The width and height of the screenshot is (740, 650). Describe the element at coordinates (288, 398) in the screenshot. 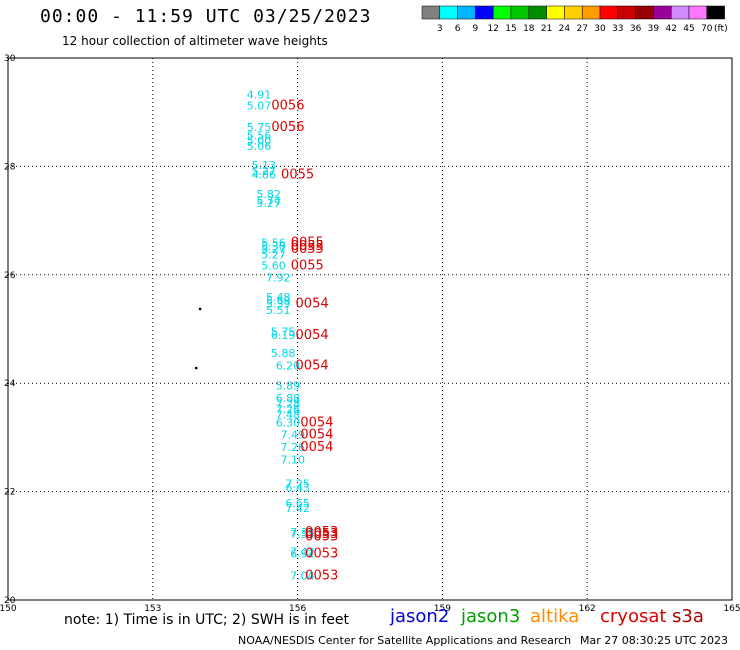

I see `wave-height-label: 6.88` at that location.